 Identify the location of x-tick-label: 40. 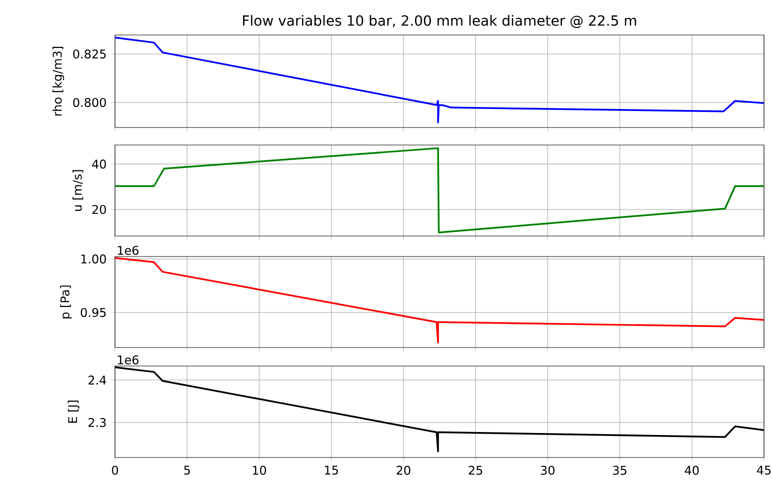
(691, 470).